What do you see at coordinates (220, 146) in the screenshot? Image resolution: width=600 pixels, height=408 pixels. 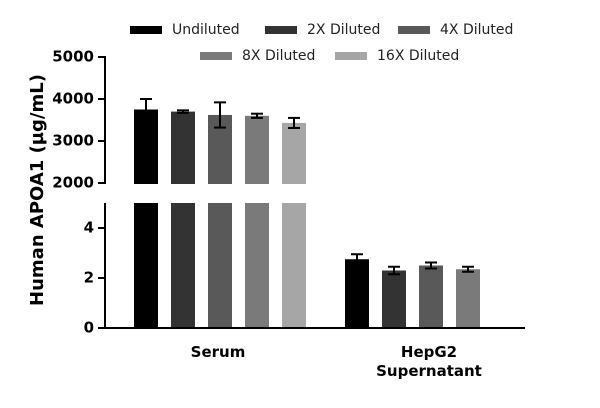 I see `upper-segment` at bounding box center [220, 146].